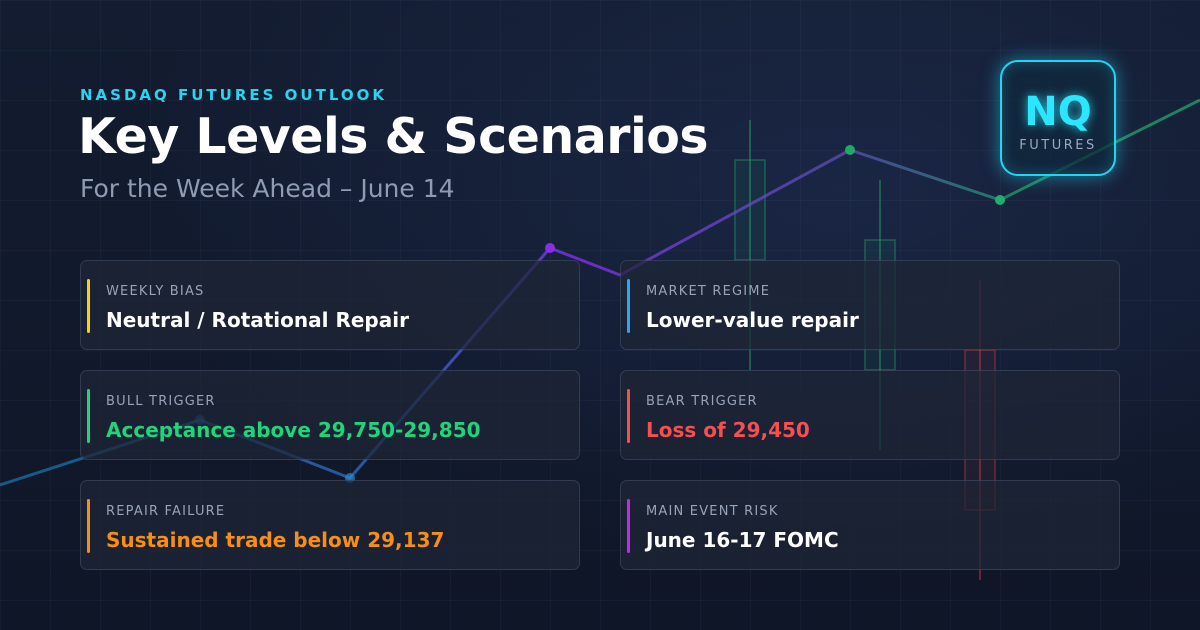  What do you see at coordinates (155, 291) in the screenshot?
I see `card-label: WEEKLY BIAS` at bounding box center [155, 291].